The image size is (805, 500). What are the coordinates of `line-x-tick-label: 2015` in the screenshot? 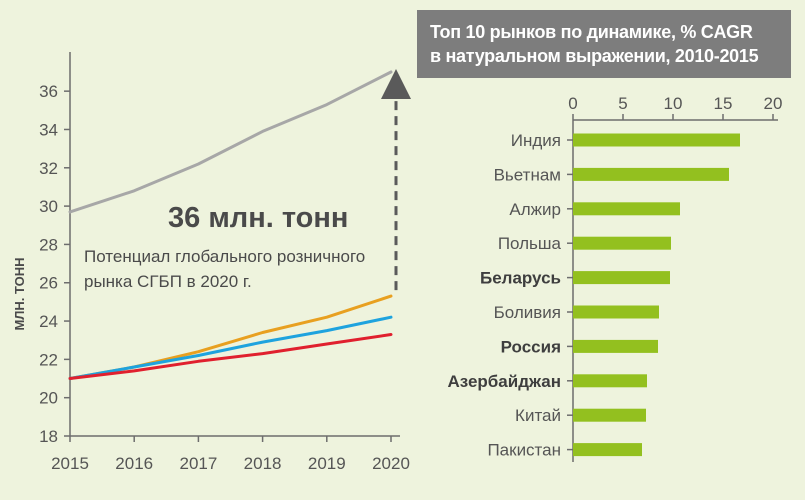 It's located at (70, 463).